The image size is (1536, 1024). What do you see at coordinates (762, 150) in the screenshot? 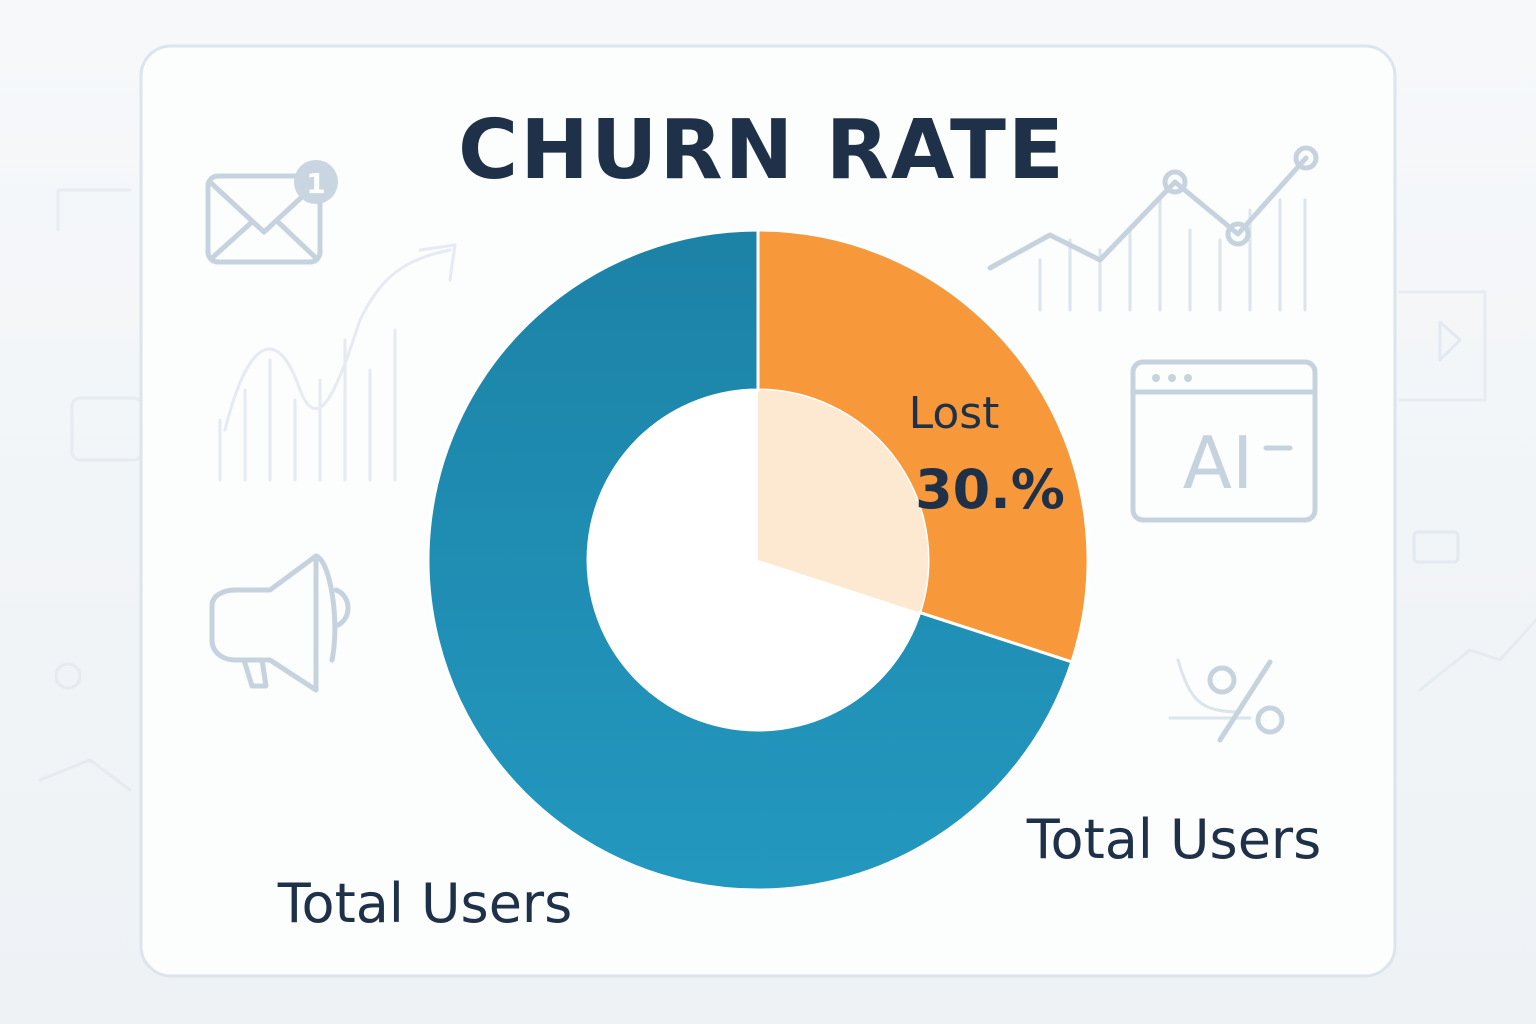
I see `chart-title: CHURN RATE` at bounding box center [762, 150].